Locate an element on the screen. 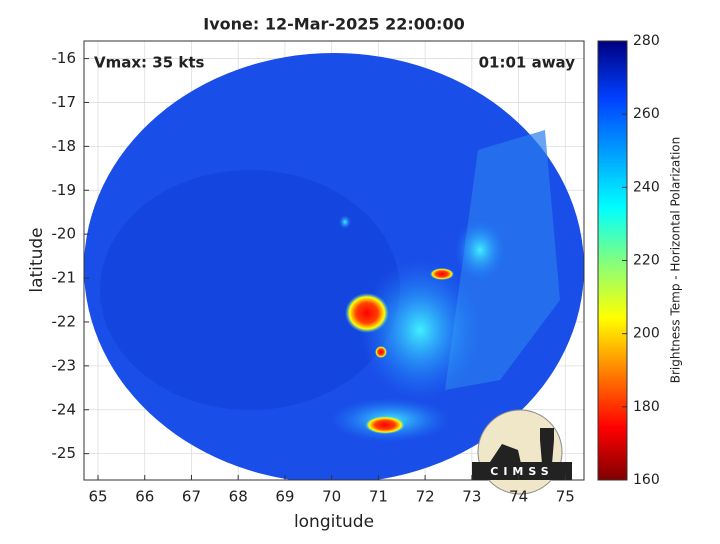  y-tick-label: -23 is located at coordinates (64, 365).